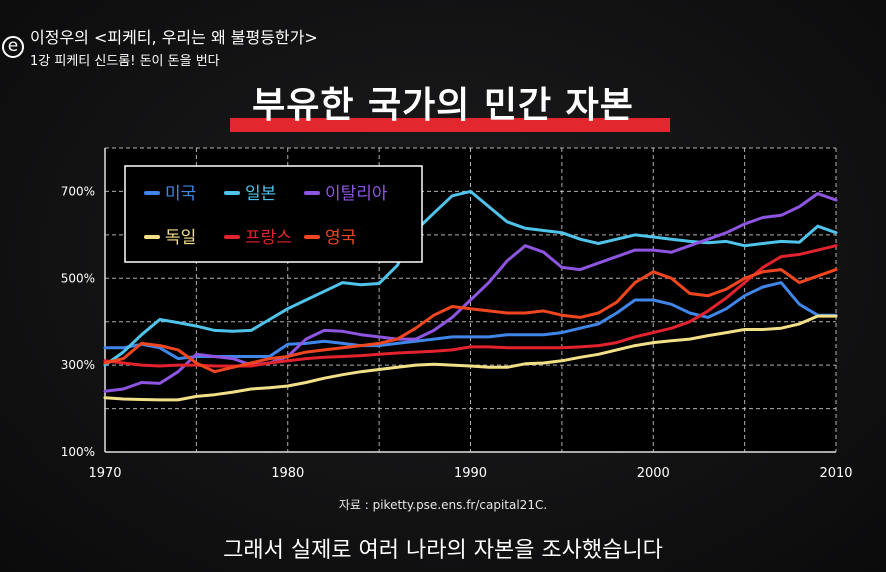 Image resolution: width=886 pixels, height=572 pixels. Describe the element at coordinates (104, 473) in the screenshot. I see `x-tick-label: 1970` at that location.